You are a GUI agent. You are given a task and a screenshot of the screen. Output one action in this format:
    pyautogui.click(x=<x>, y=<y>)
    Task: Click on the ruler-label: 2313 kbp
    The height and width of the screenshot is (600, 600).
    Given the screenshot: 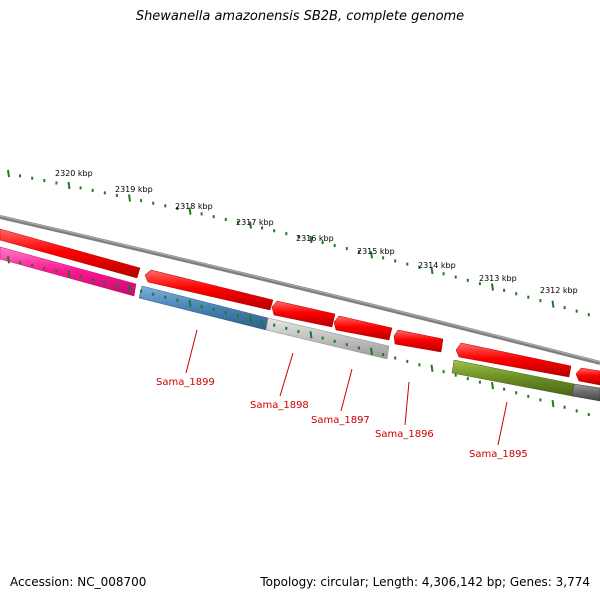 What is the action you would take?
    pyautogui.click(x=498, y=278)
    